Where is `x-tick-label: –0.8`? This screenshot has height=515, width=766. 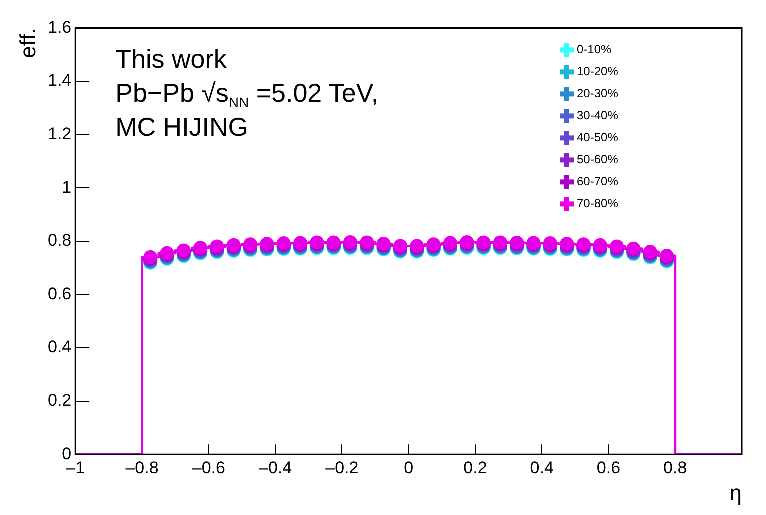 x-tick-label: –0.8 is located at coordinates (142, 468).